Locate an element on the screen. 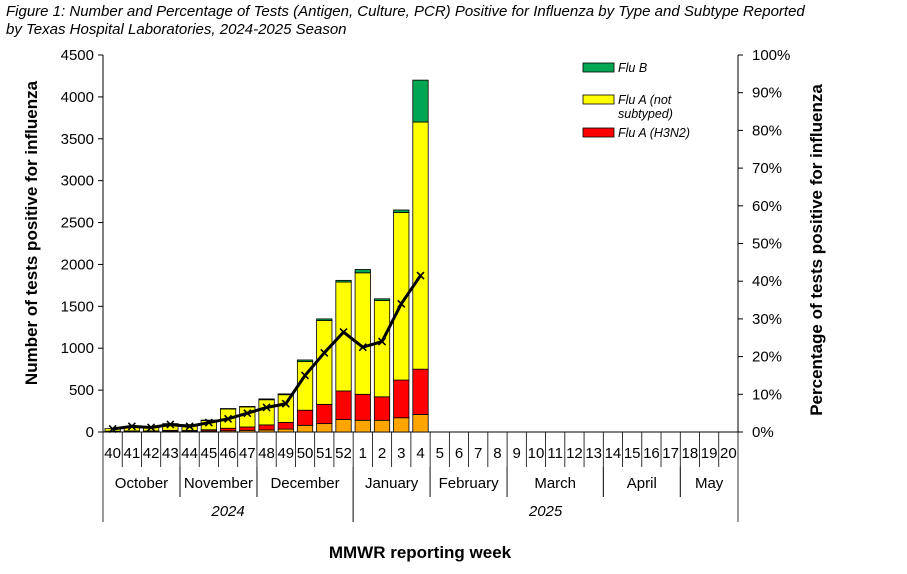  year-label: 2025 is located at coordinates (545, 511).